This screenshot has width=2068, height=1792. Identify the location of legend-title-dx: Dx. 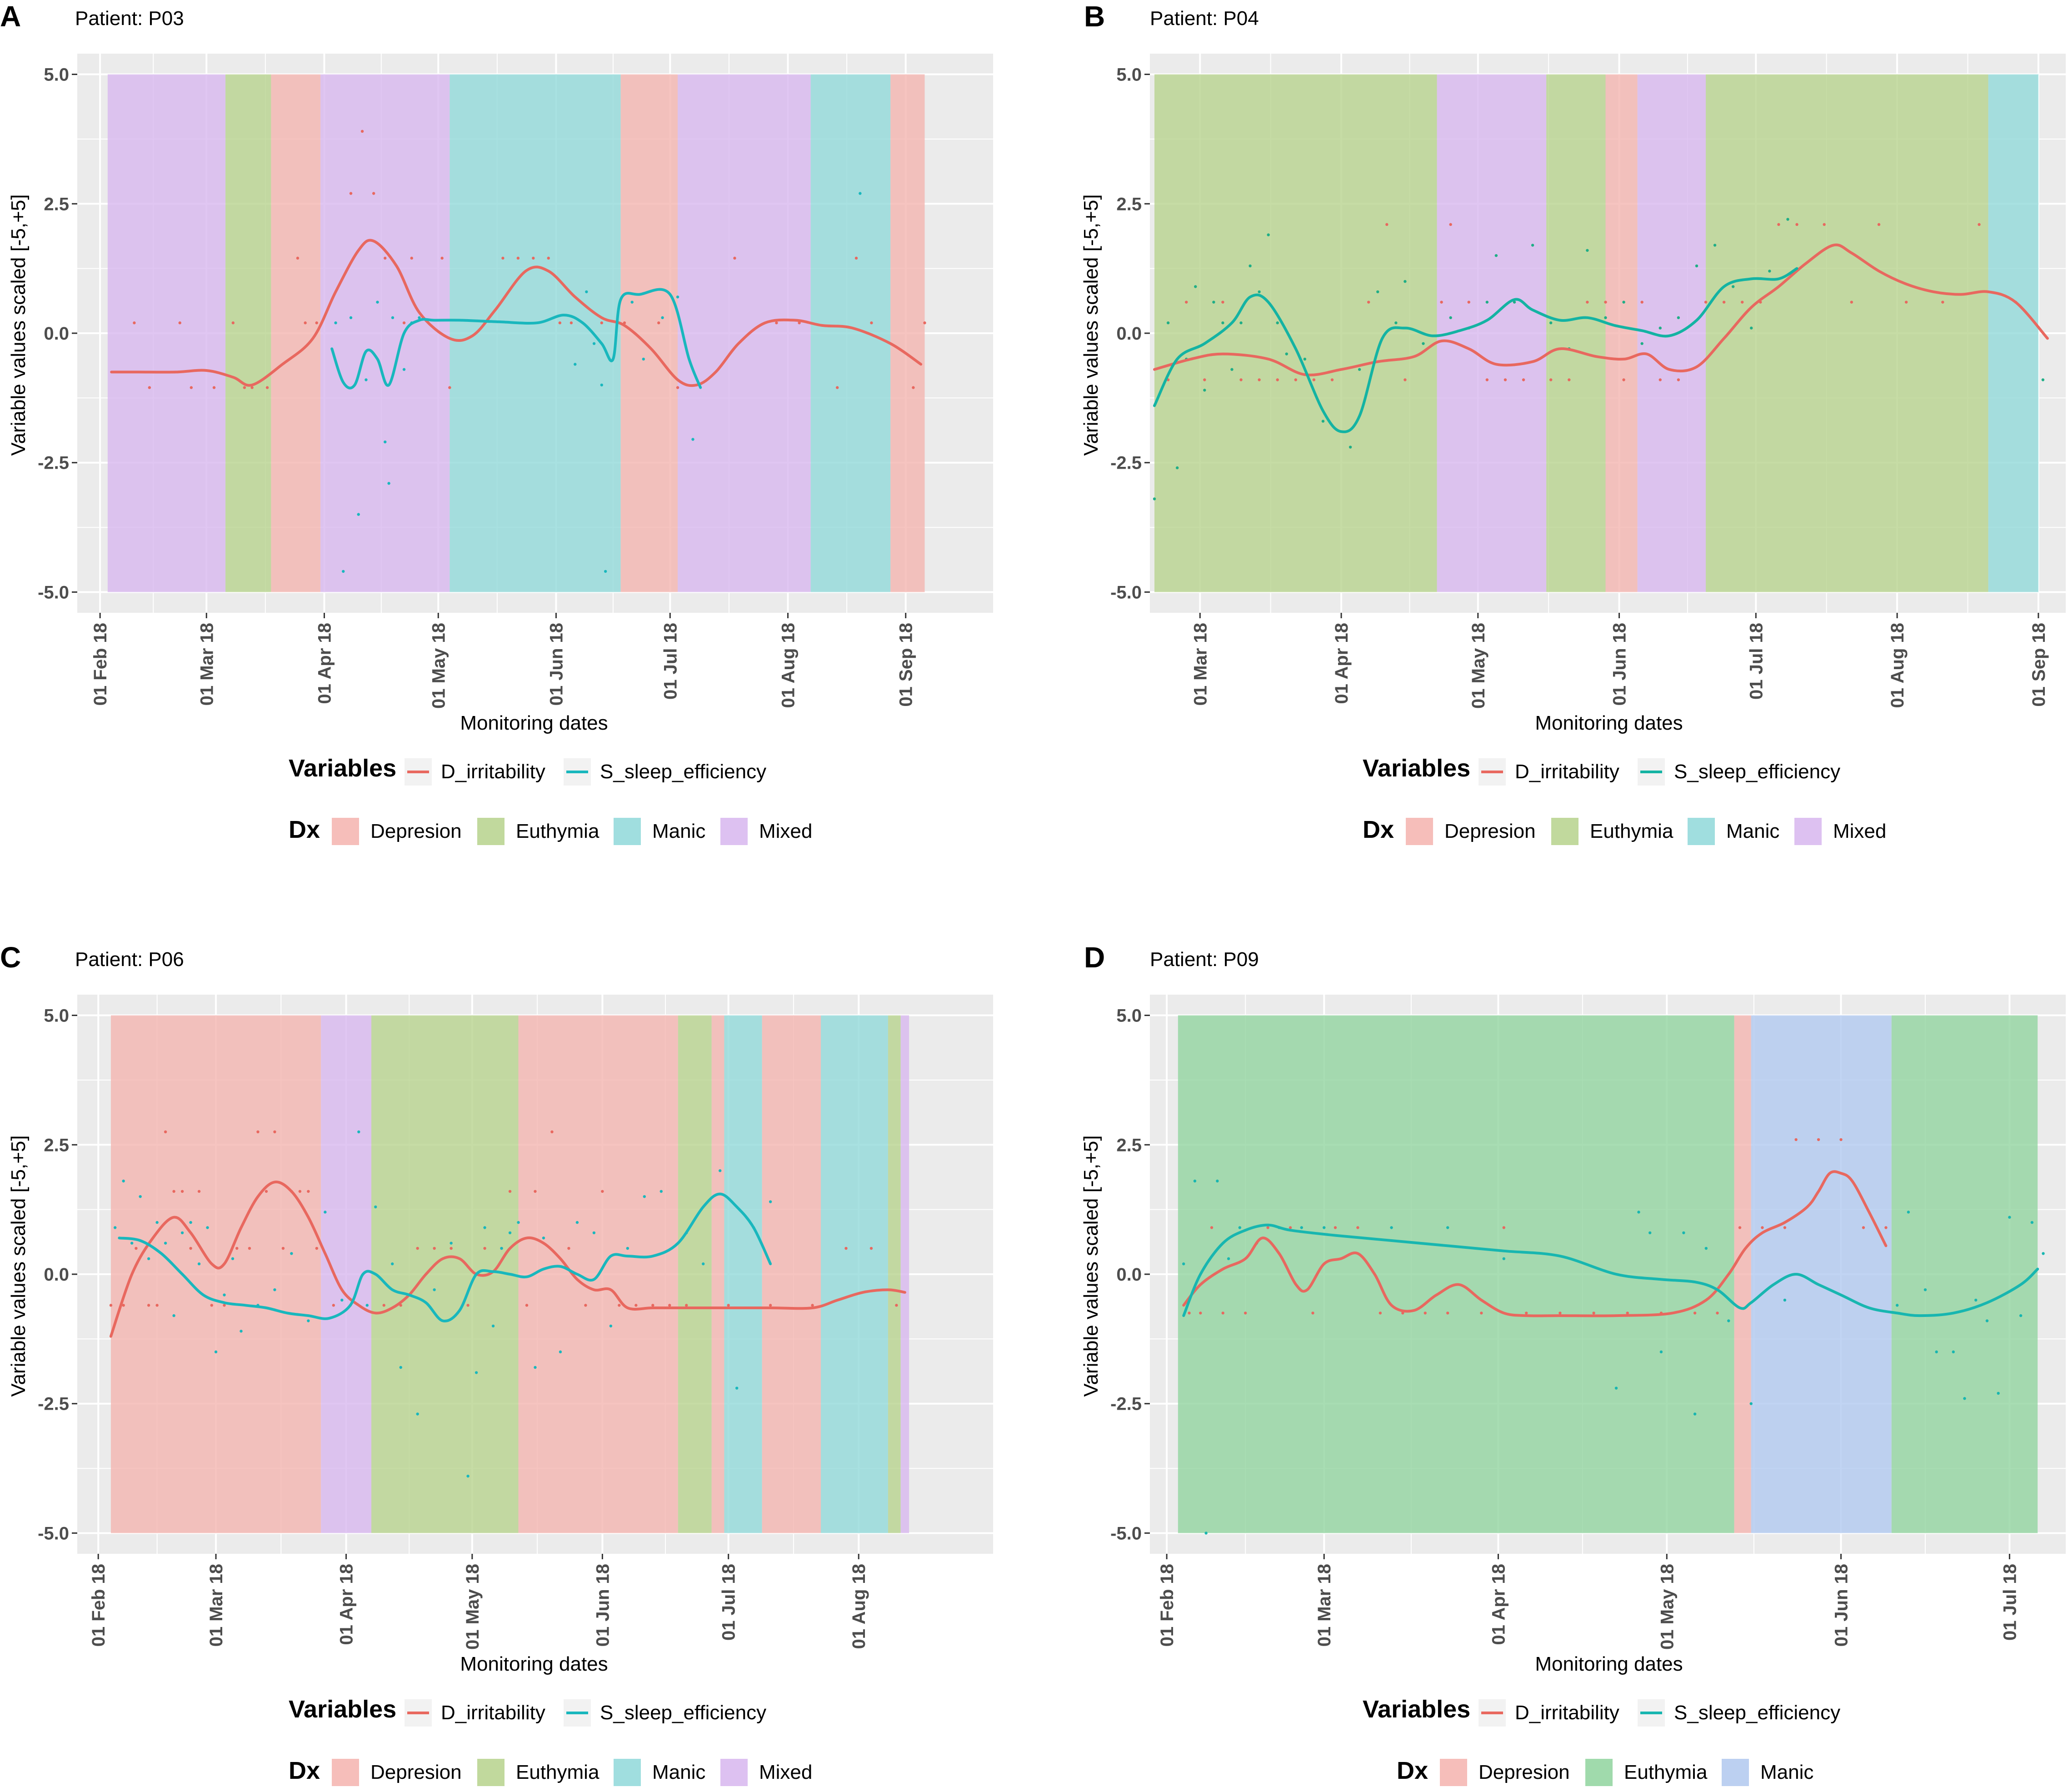
(304, 829).